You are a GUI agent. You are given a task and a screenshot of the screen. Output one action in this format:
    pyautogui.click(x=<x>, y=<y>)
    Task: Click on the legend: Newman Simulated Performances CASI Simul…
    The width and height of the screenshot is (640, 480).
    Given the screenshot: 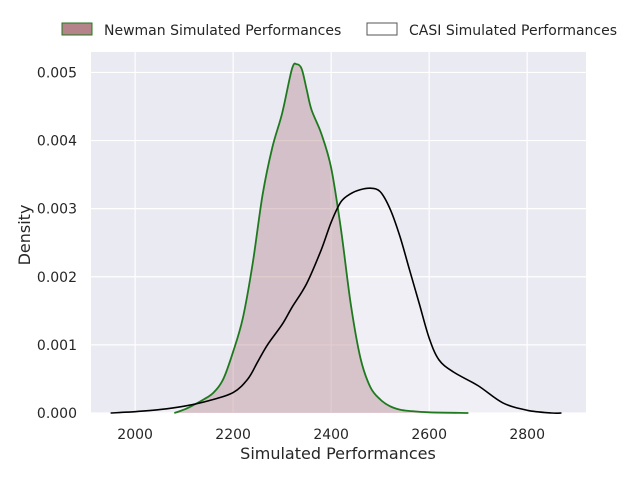 What is the action you would take?
    pyautogui.click(x=339, y=30)
    